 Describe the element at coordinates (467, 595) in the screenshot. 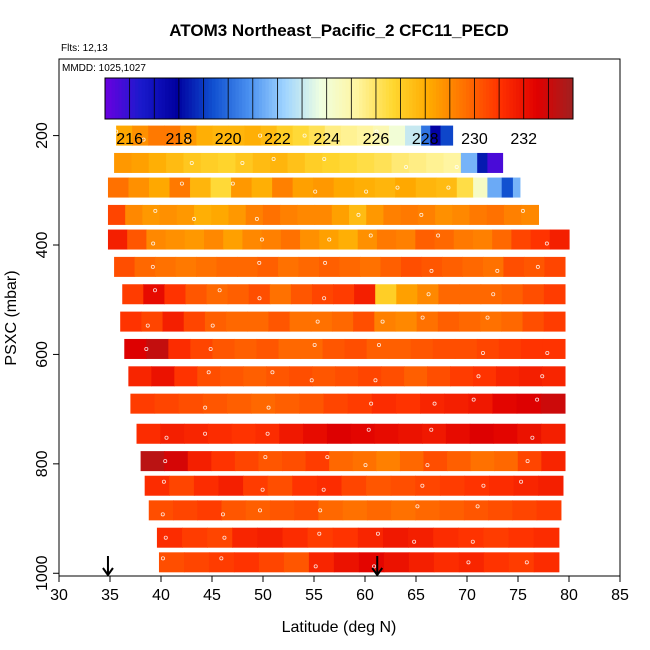

I see `x-tick-label: 70` at that location.